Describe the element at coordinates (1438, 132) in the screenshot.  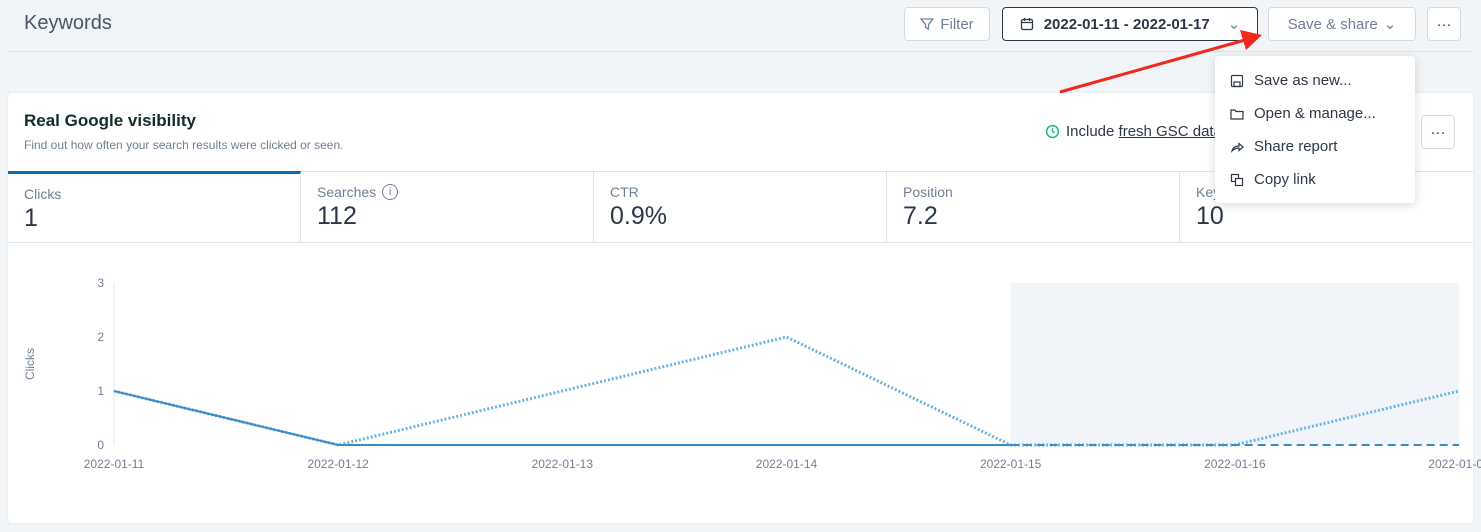
I see `card-more-button: ···` at that location.